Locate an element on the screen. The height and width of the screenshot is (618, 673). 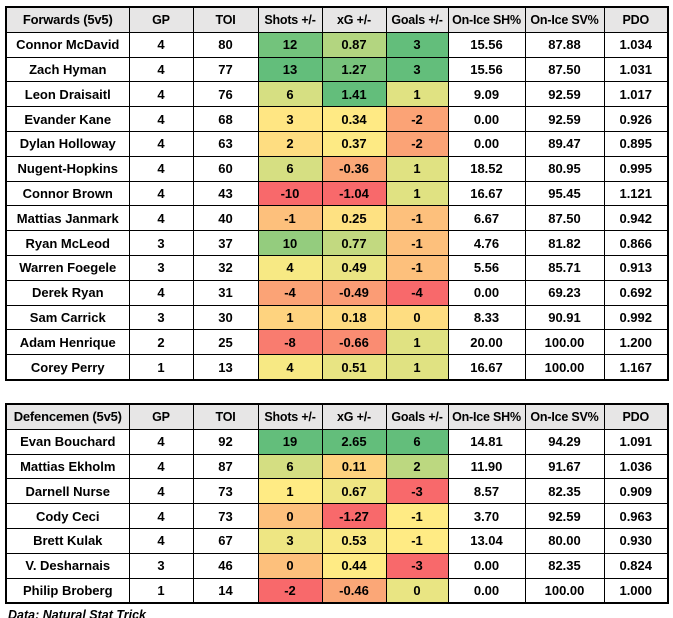
onice-sh-pct-cell: 9.09 is located at coordinates (486, 94).